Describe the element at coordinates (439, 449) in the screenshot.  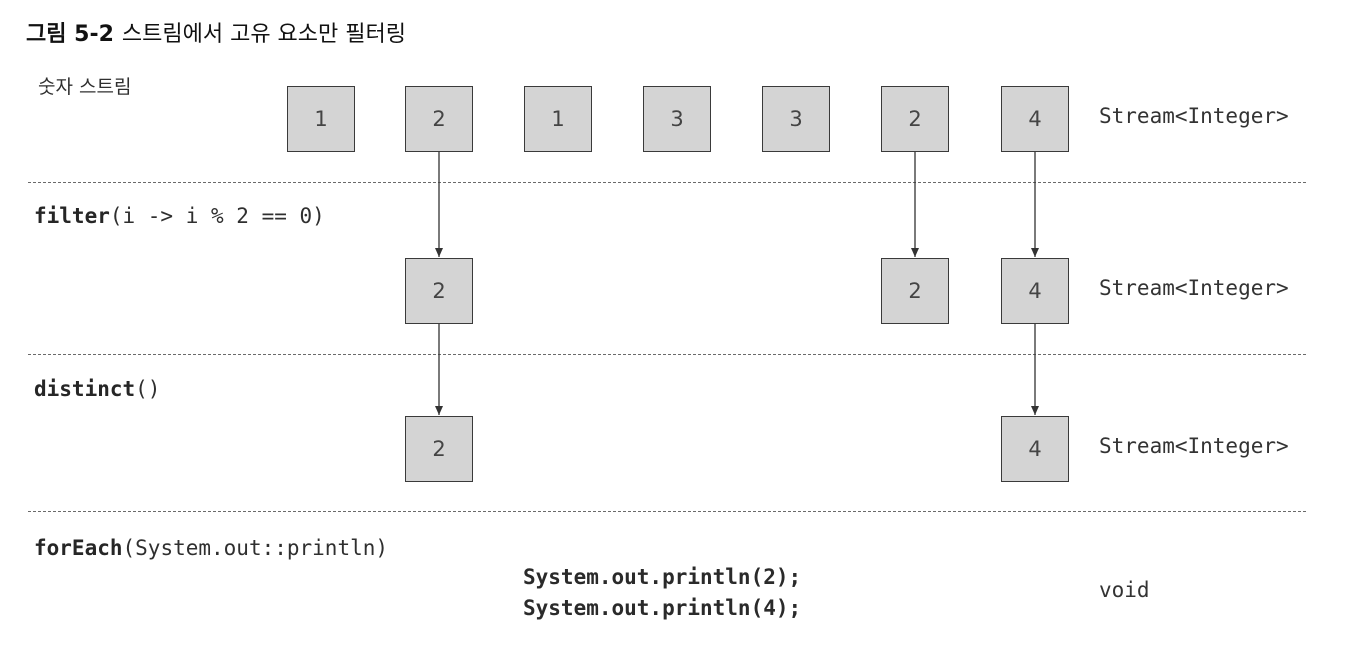
I see `distinct-element-box: 2` at that location.